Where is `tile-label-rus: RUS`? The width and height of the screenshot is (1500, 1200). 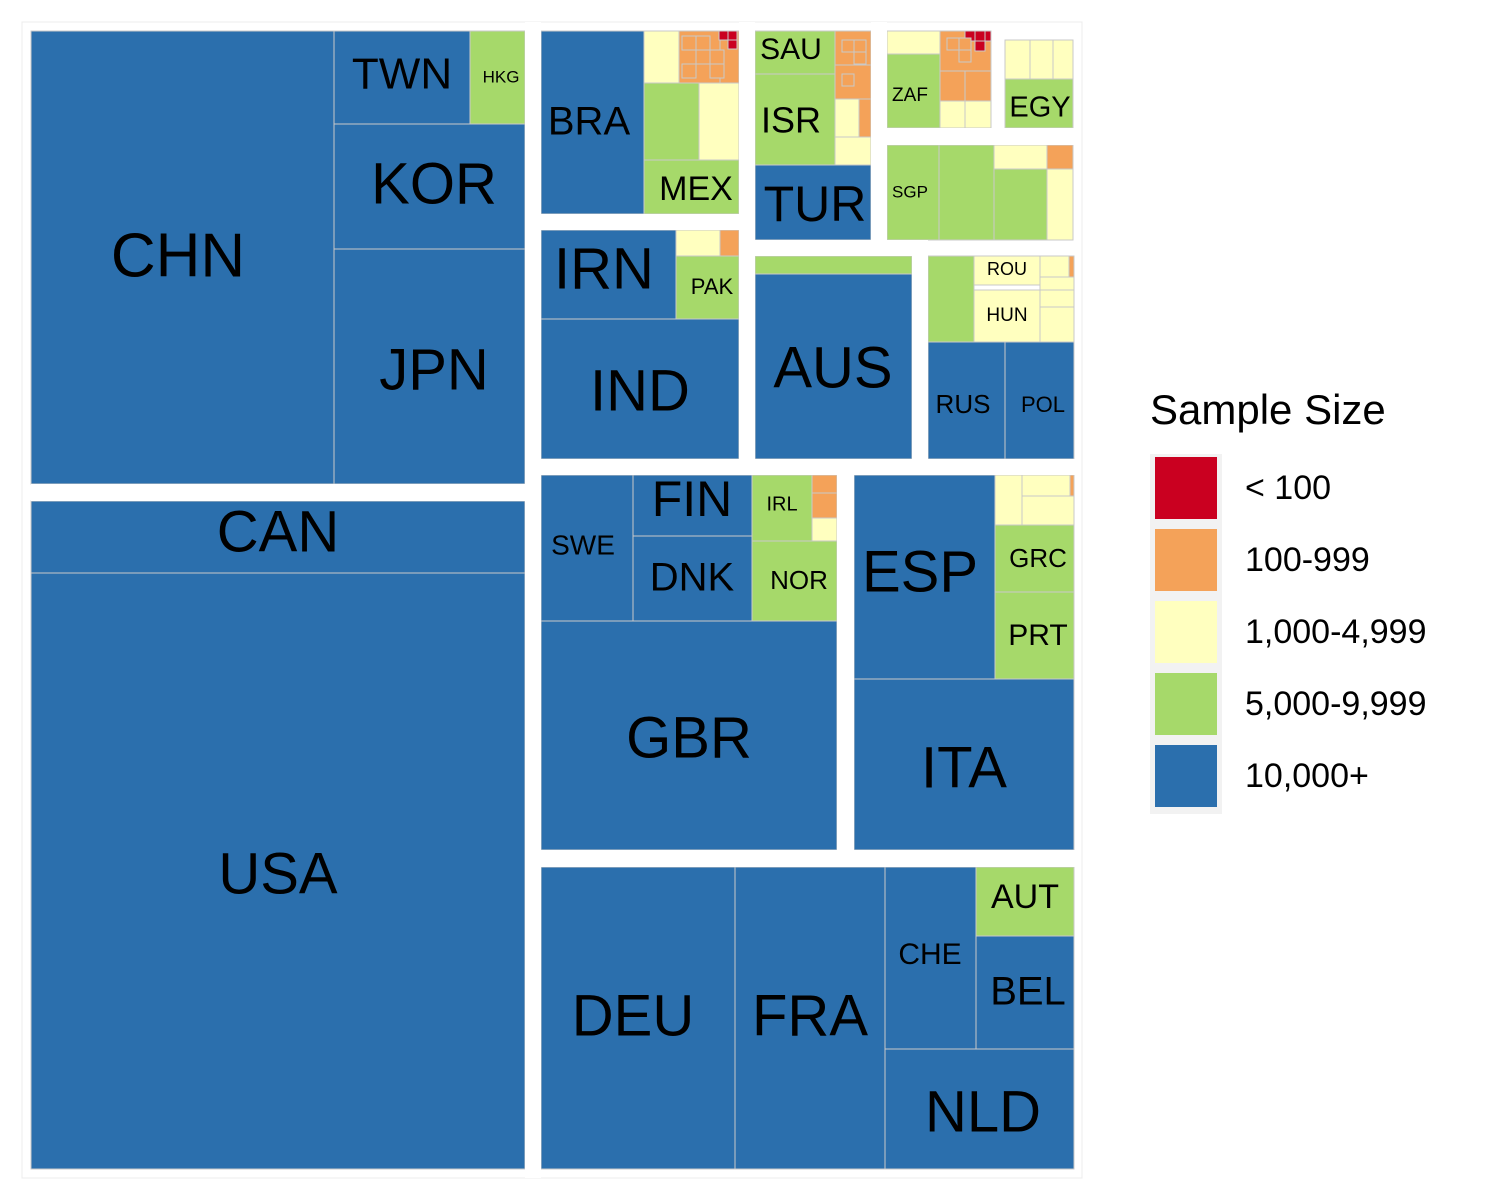 tile-label-rus: RUS is located at coordinates (963, 404).